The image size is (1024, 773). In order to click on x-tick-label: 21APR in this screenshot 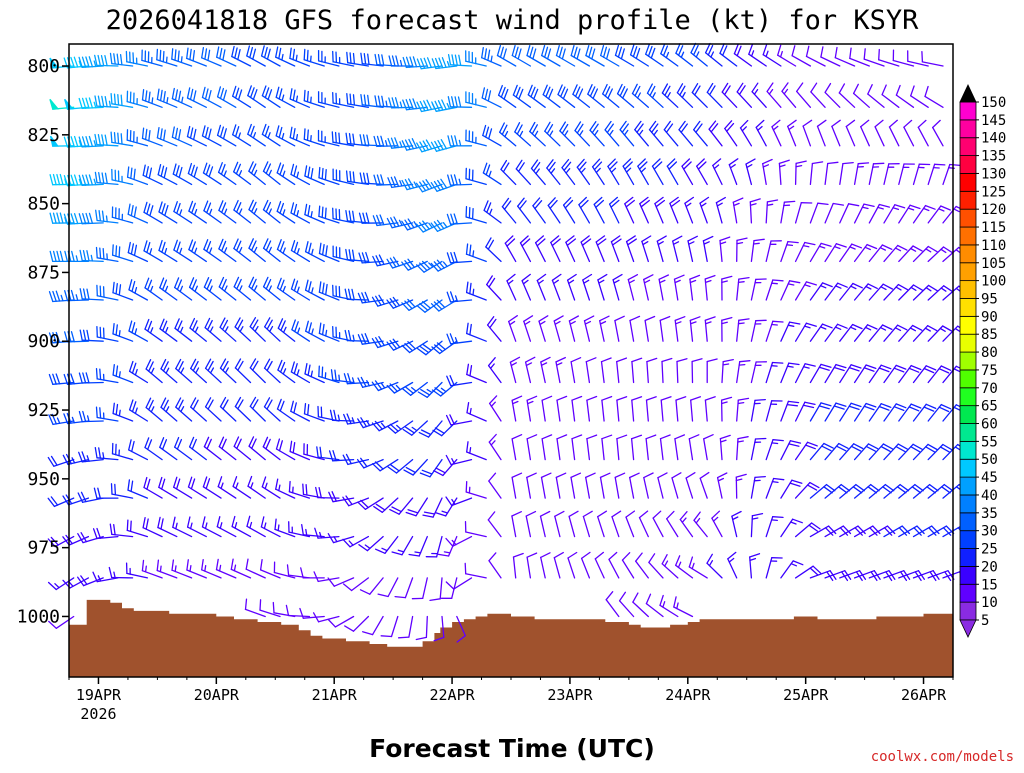, I will do `click(335, 695)`.